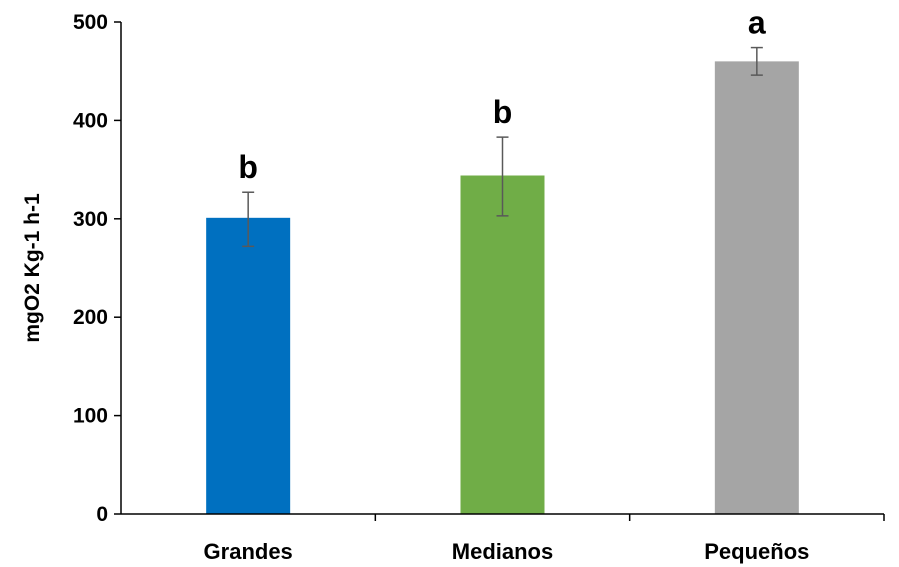  What do you see at coordinates (503, 345) in the screenshot?
I see `bar-medianos` at bounding box center [503, 345].